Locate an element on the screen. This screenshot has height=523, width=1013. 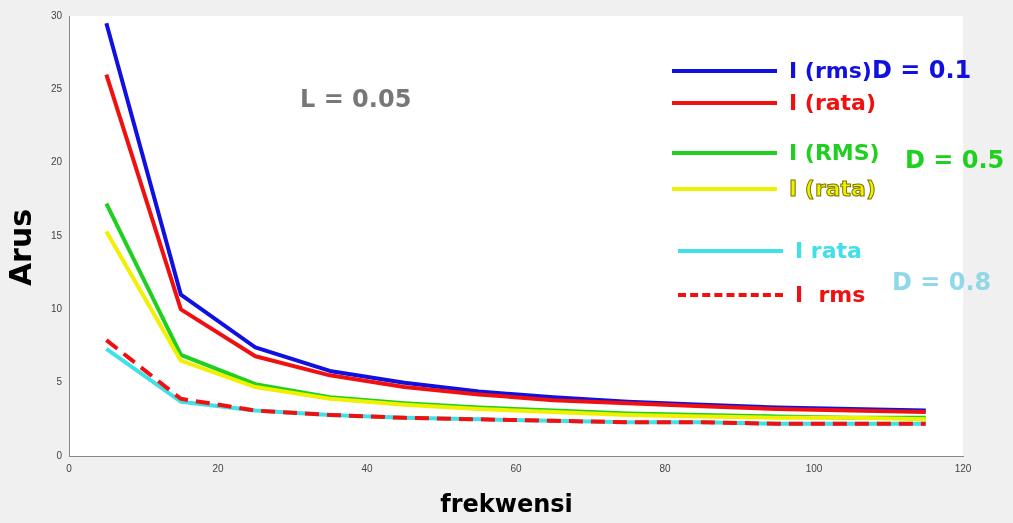
x-tick-label: 60 is located at coordinates (516, 468).